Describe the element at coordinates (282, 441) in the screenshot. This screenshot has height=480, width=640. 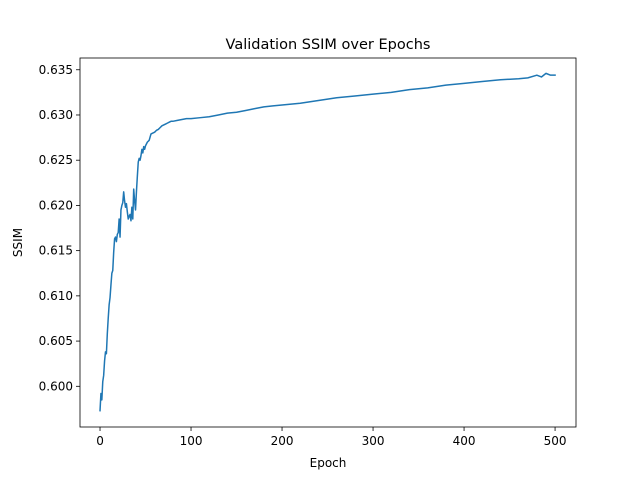
I see `x-tick-label: 200` at that location.